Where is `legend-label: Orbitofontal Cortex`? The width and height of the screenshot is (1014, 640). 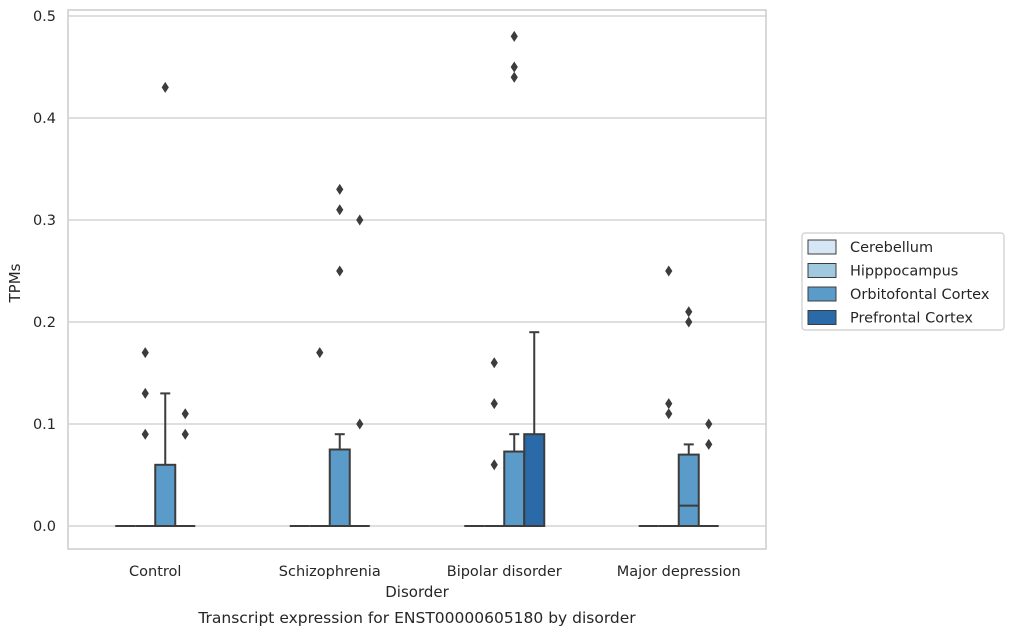 legend-label: Orbitofontal Cortex is located at coordinates (920, 295).